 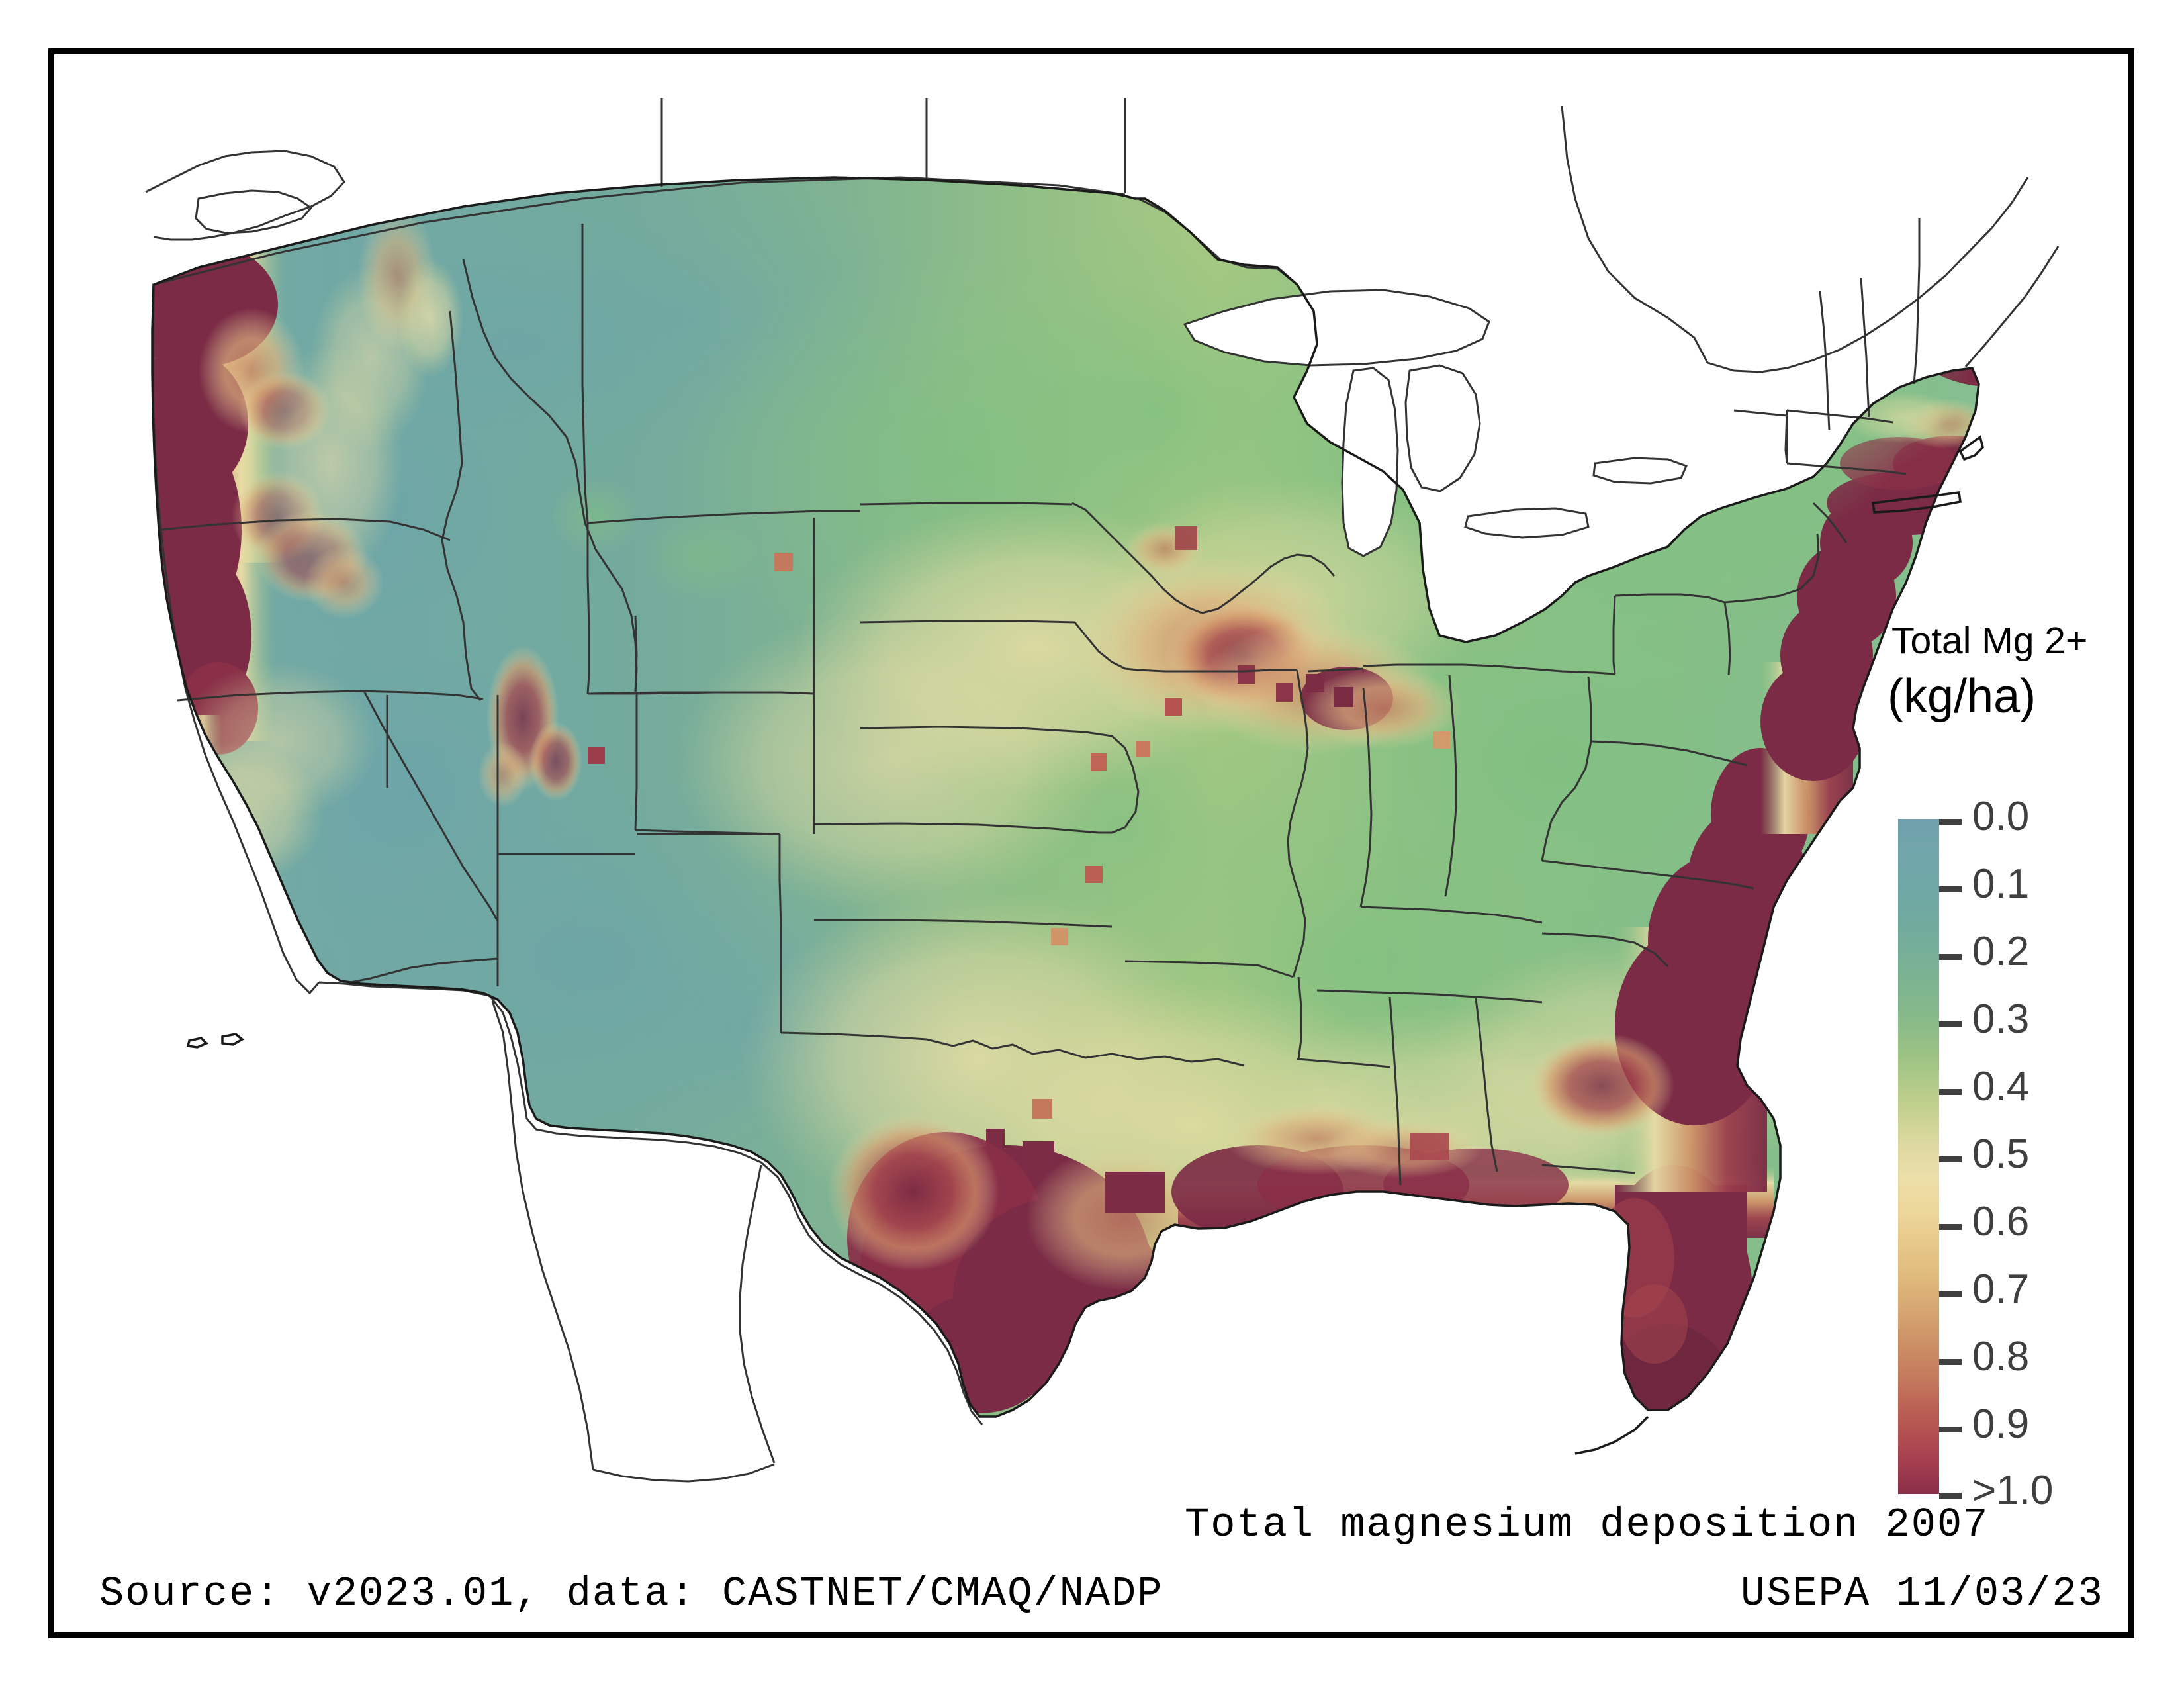 I want to click on colorbar-tick-label: 0.1, so click(x=2001, y=884).